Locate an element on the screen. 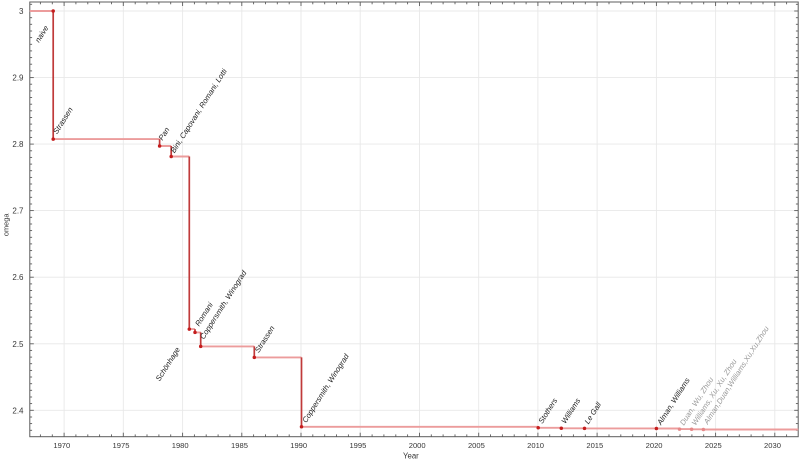 This screenshot has width=800, height=465. svg-text: 2005 is located at coordinates (476, 445).